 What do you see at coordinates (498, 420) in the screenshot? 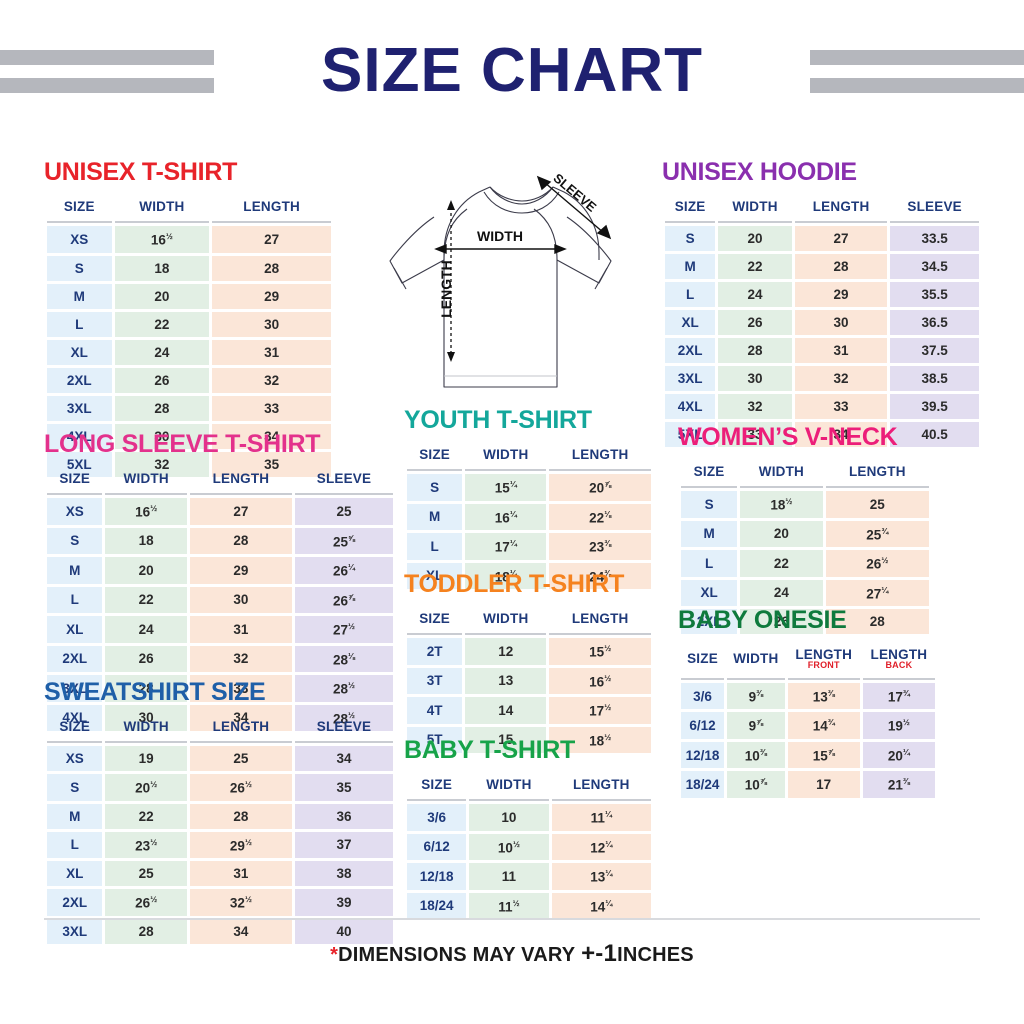
I see `table-title-youth-tee: YOUTH T-SHIRT` at bounding box center [498, 420].